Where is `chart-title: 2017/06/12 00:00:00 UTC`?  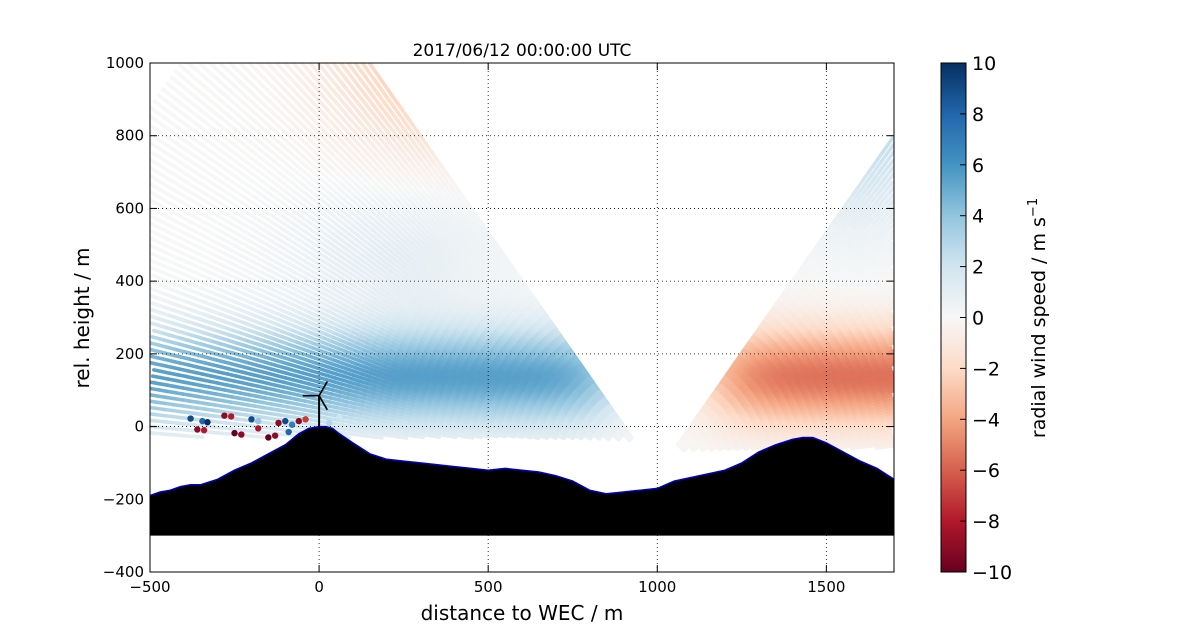 chart-title: 2017/06/12 00:00:00 UTC is located at coordinates (522, 51).